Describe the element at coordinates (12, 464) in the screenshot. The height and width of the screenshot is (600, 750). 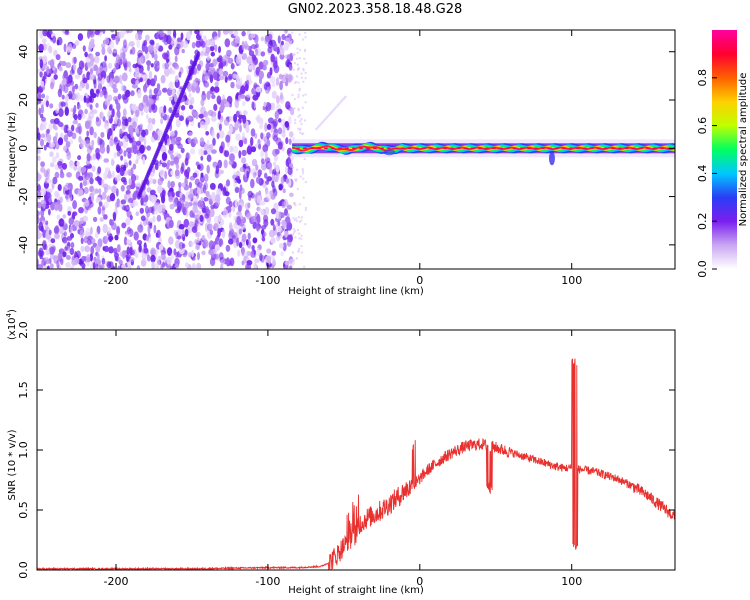
I see `snr-ylabel: SNR (10 * v/v)` at that location.